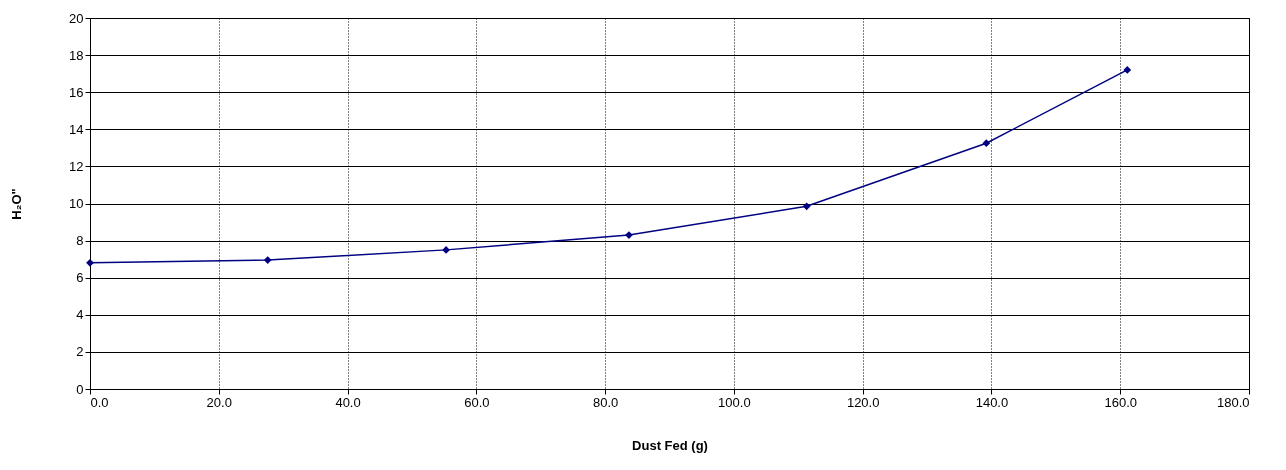 The width and height of the screenshot is (1286, 470). What do you see at coordinates (99, 402) in the screenshot?
I see `x-tick-label: 0.0` at bounding box center [99, 402].